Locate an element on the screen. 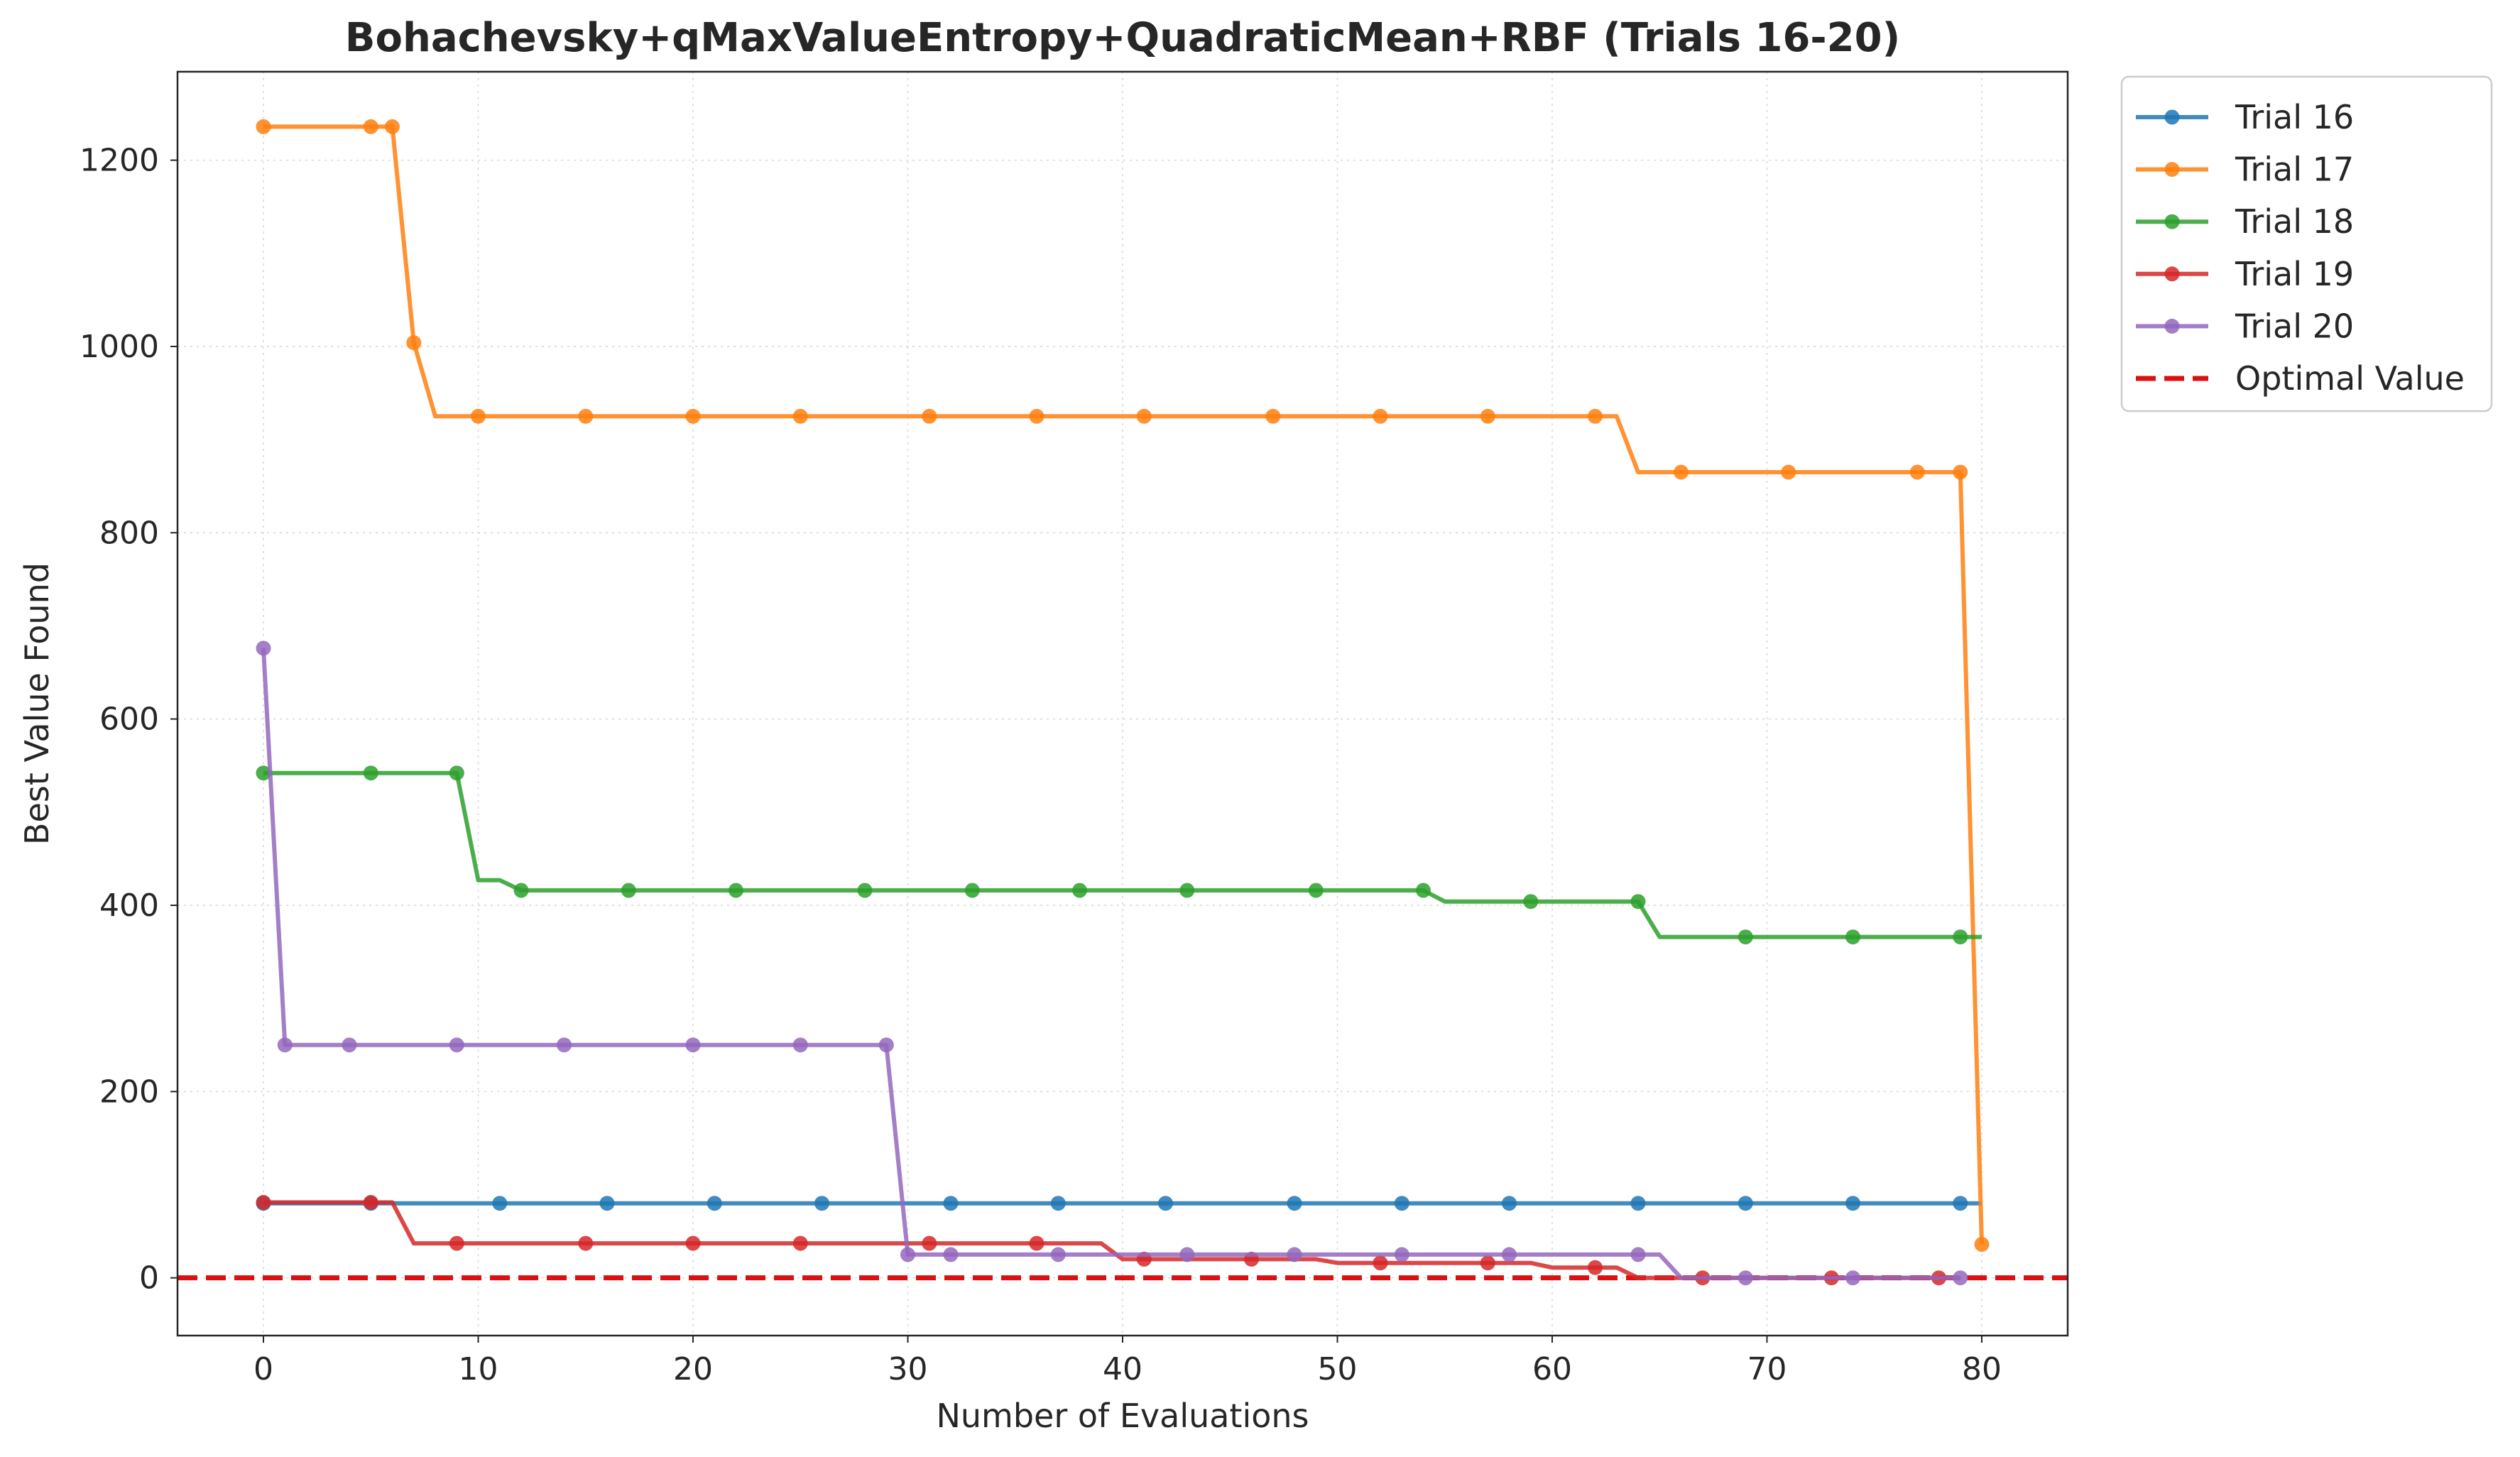  x-tick-label: 80 is located at coordinates (1982, 1369).